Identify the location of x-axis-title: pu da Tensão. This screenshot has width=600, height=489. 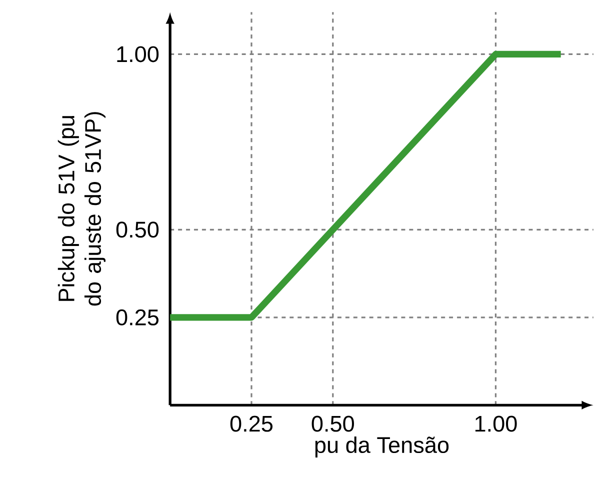
(382, 447).